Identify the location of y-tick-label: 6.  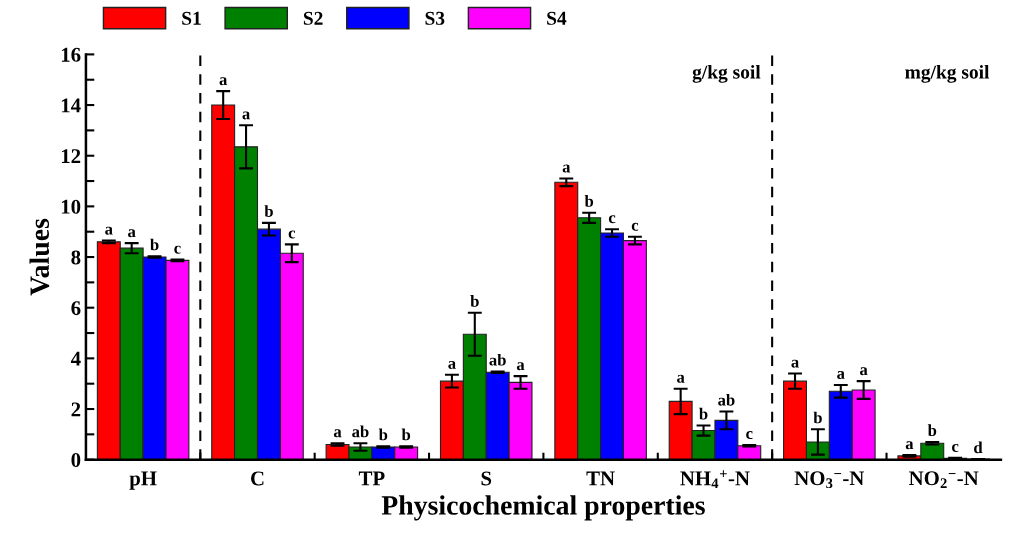
(76, 308).